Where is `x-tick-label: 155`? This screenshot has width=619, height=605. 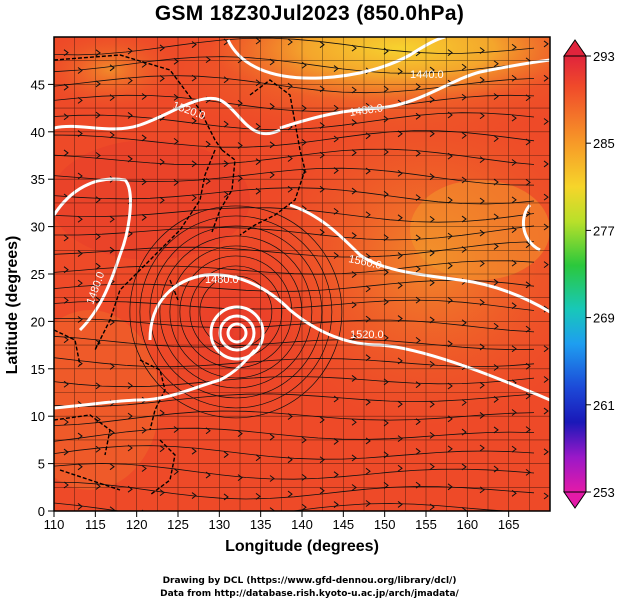
x-tick-label: 155 is located at coordinates (426, 524).